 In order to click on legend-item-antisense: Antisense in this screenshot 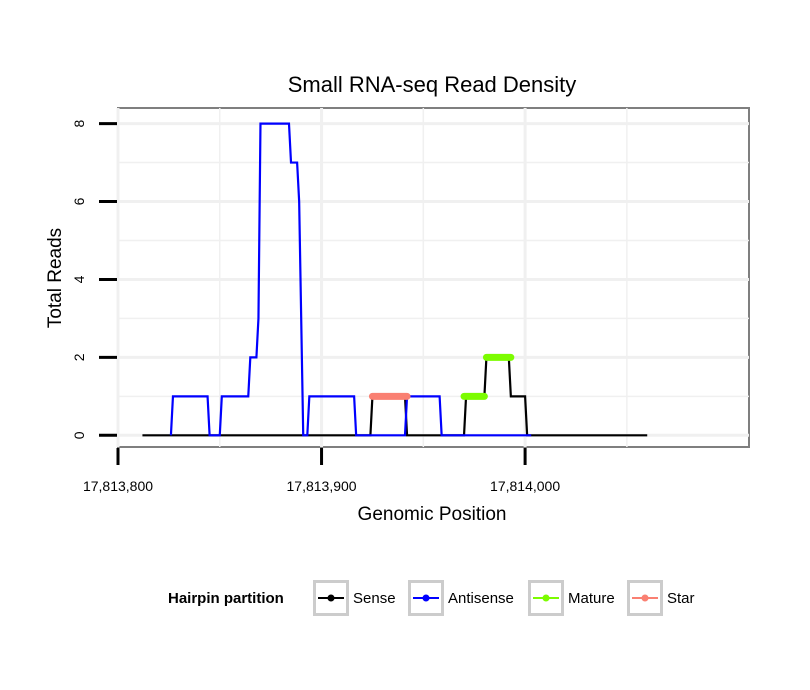, I will do `click(461, 598)`.